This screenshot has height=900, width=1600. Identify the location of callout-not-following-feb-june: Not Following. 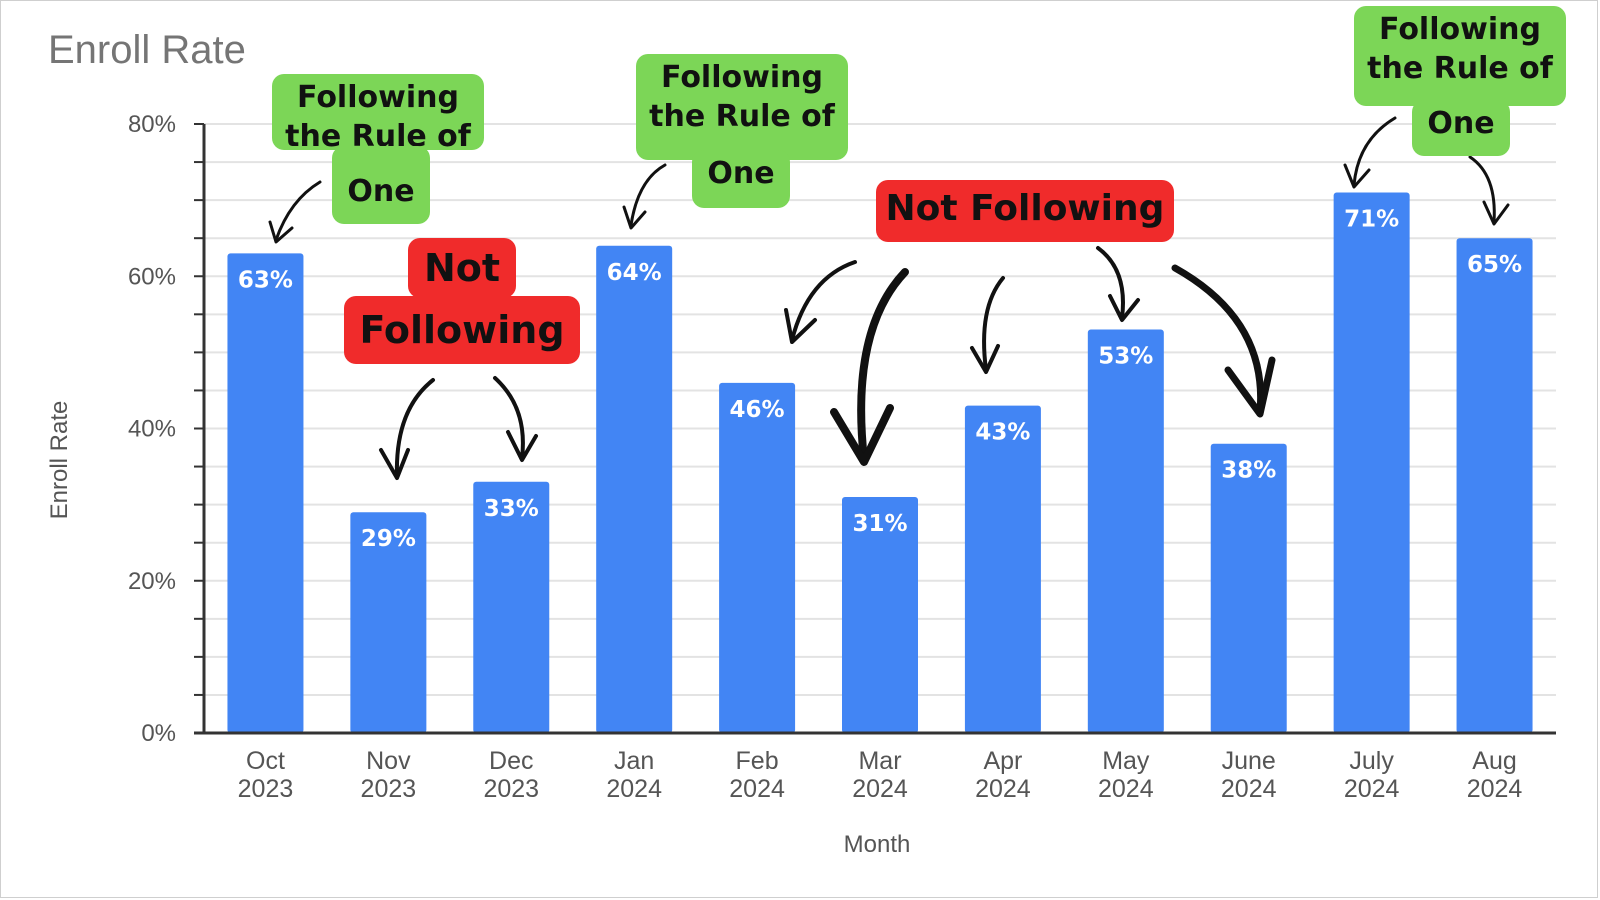
(1025, 211).